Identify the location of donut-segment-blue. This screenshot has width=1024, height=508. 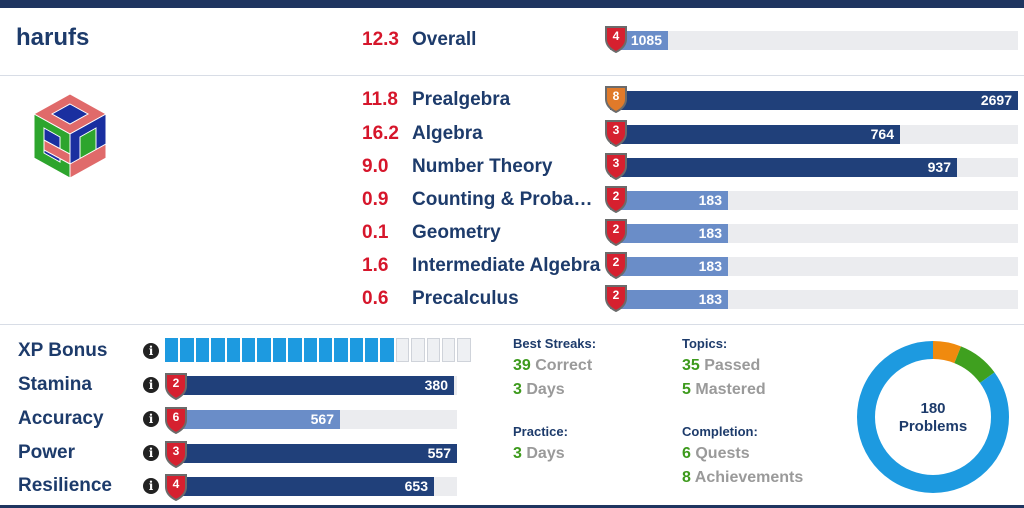
(933, 417).